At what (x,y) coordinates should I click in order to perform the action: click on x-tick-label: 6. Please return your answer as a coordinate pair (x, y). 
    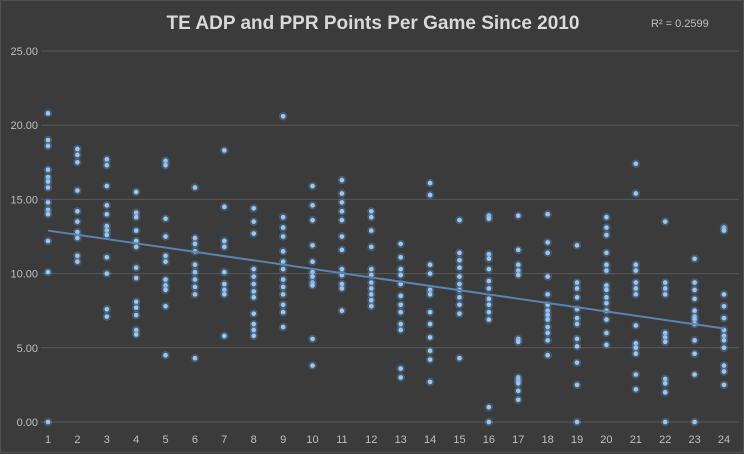
    Looking at the image, I should click on (195, 440).